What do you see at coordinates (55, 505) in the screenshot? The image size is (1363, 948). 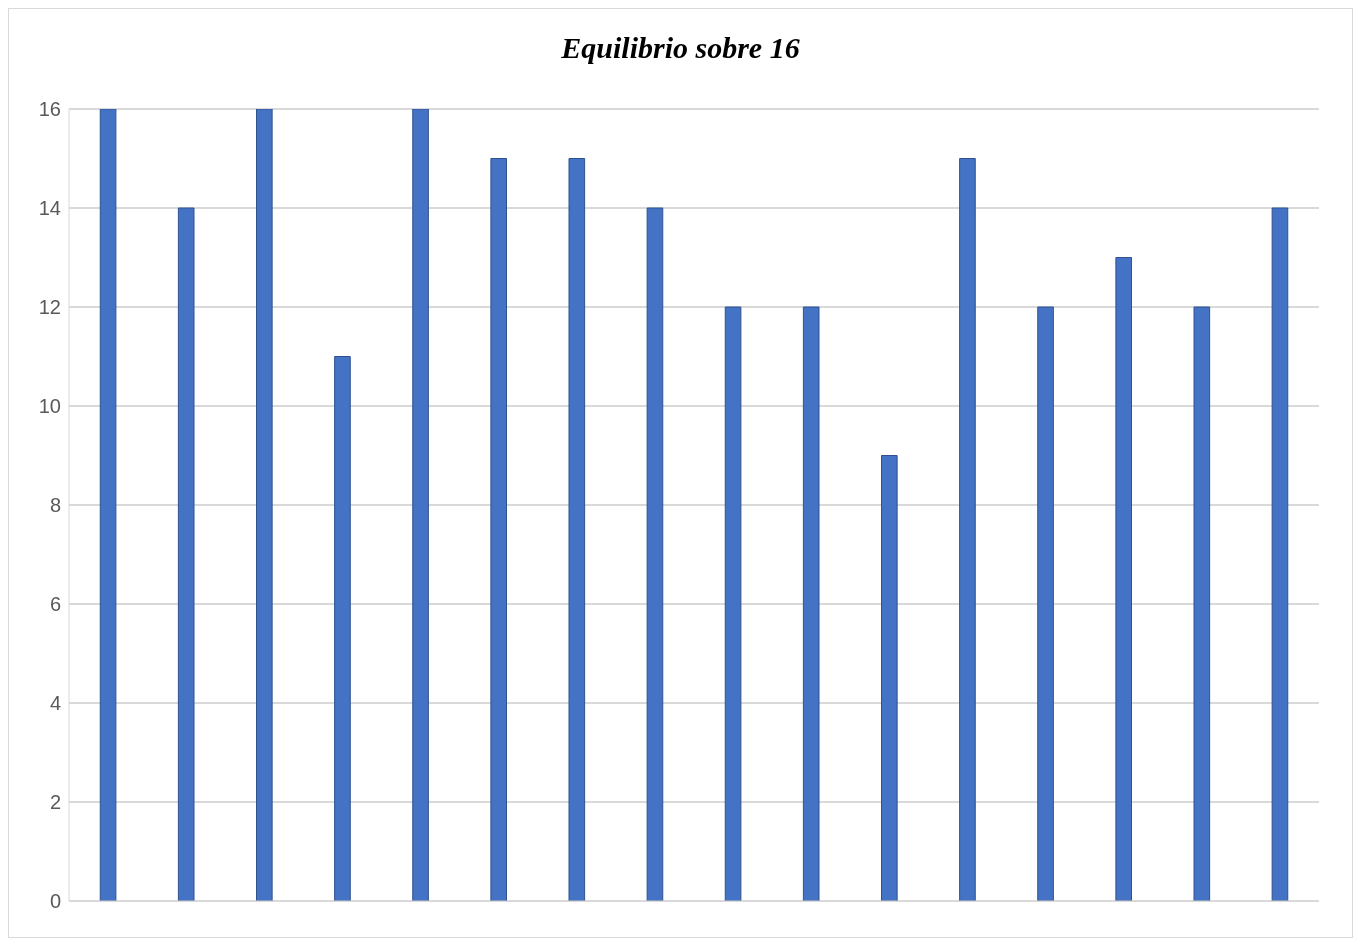 I see `y-tick-label: 8` at bounding box center [55, 505].